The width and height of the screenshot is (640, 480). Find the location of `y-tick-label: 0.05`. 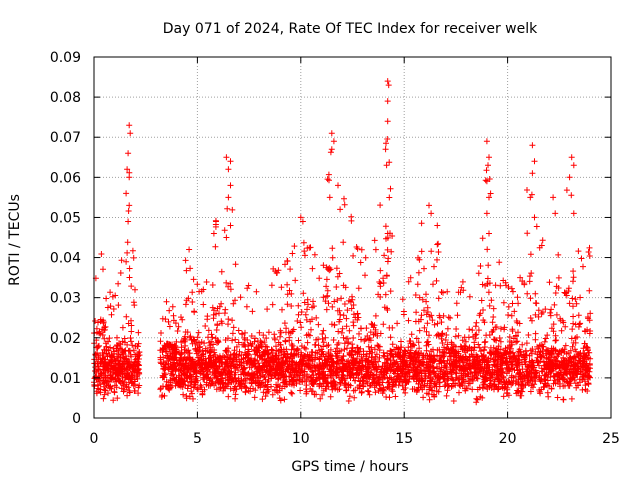

y-tick-label: 0.05 is located at coordinates (65, 218).